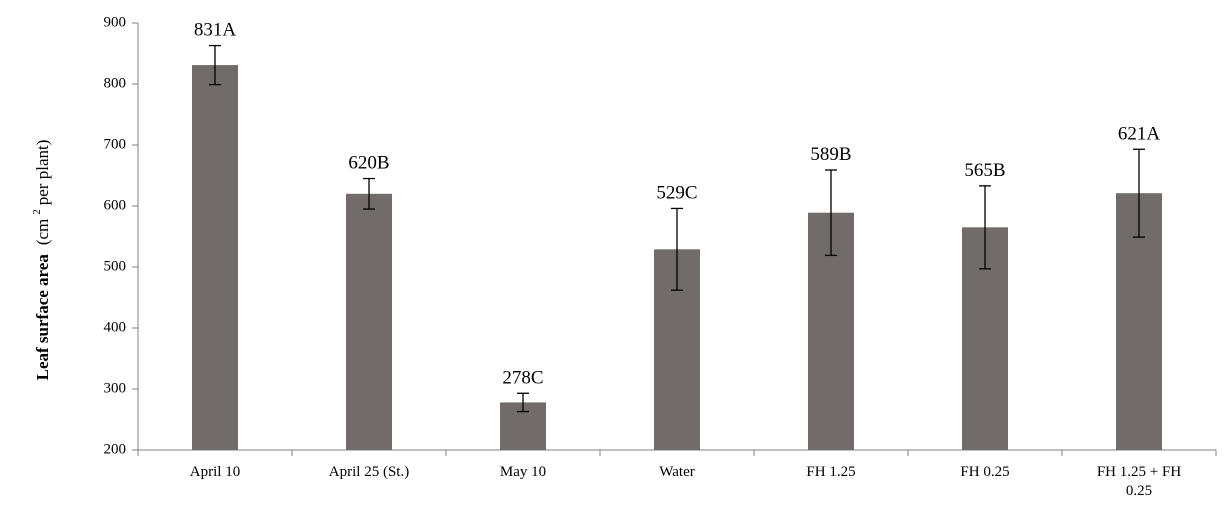 This screenshot has width=1224, height=507. What do you see at coordinates (115, 22) in the screenshot?
I see `y-tick-label: 900` at bounding box center [115, 22].